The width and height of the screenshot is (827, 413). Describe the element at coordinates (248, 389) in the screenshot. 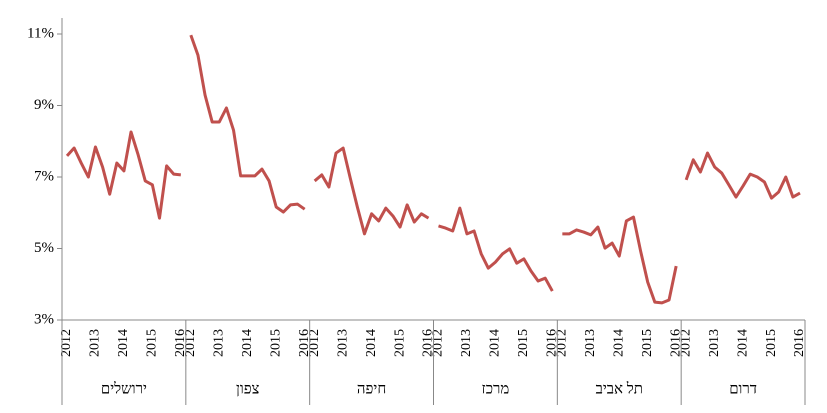

I see `region-label: צפון` at that location.